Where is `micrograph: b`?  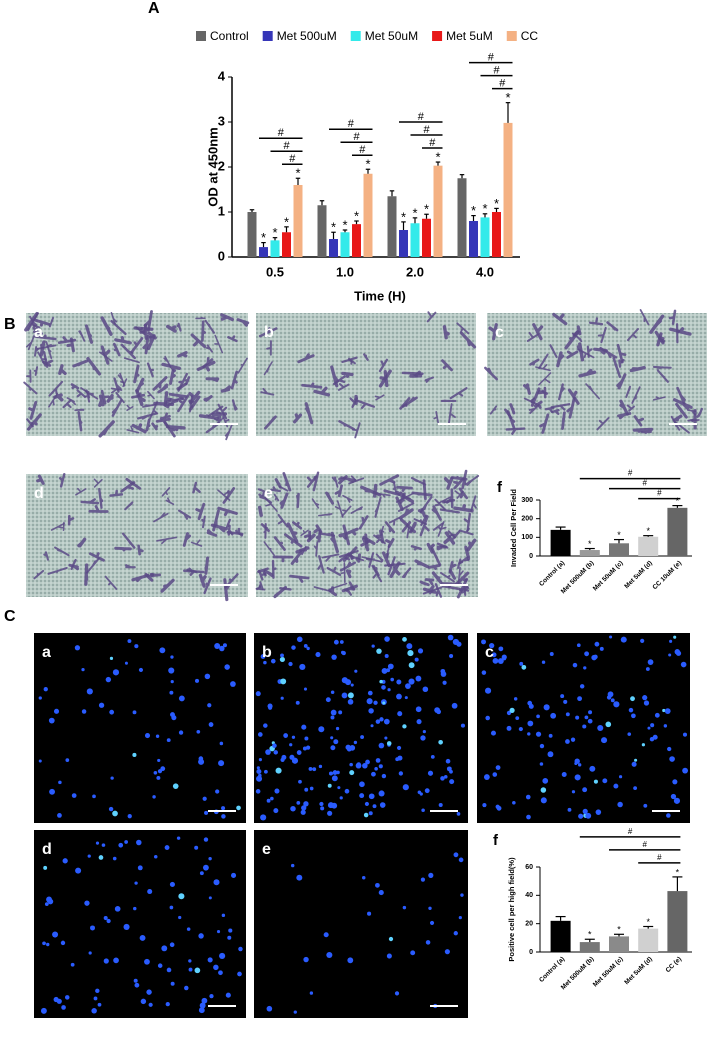
micrograph: b is located at coordinates (366, 374).